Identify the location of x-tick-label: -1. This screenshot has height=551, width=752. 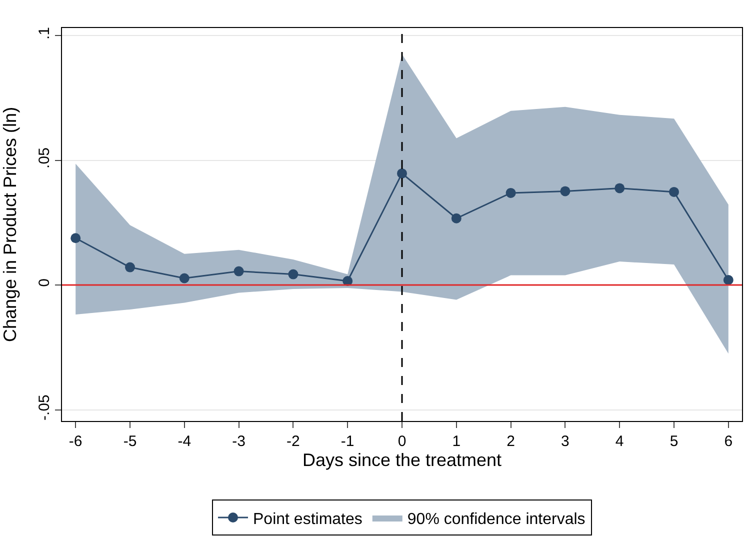
(347, 441).